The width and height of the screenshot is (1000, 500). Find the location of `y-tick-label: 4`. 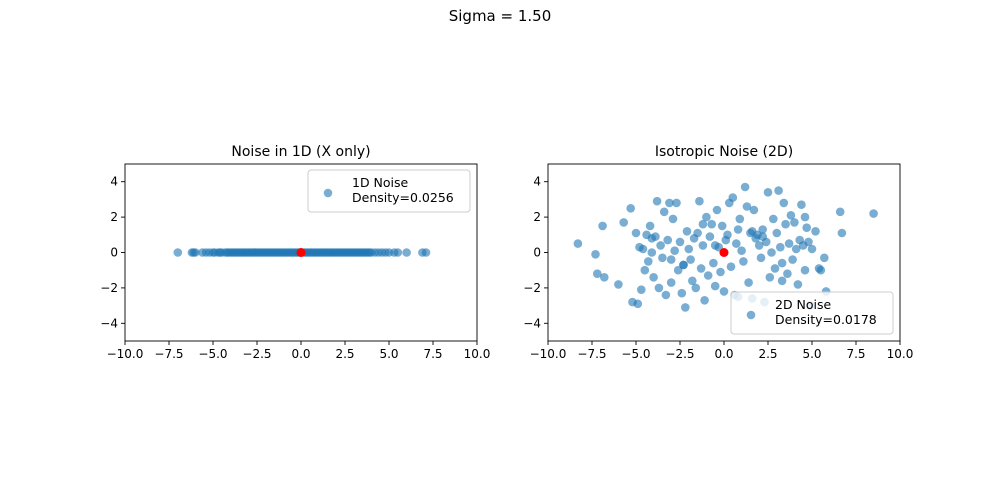

y-tick-label: 4 is located at coordinates (537, 182).